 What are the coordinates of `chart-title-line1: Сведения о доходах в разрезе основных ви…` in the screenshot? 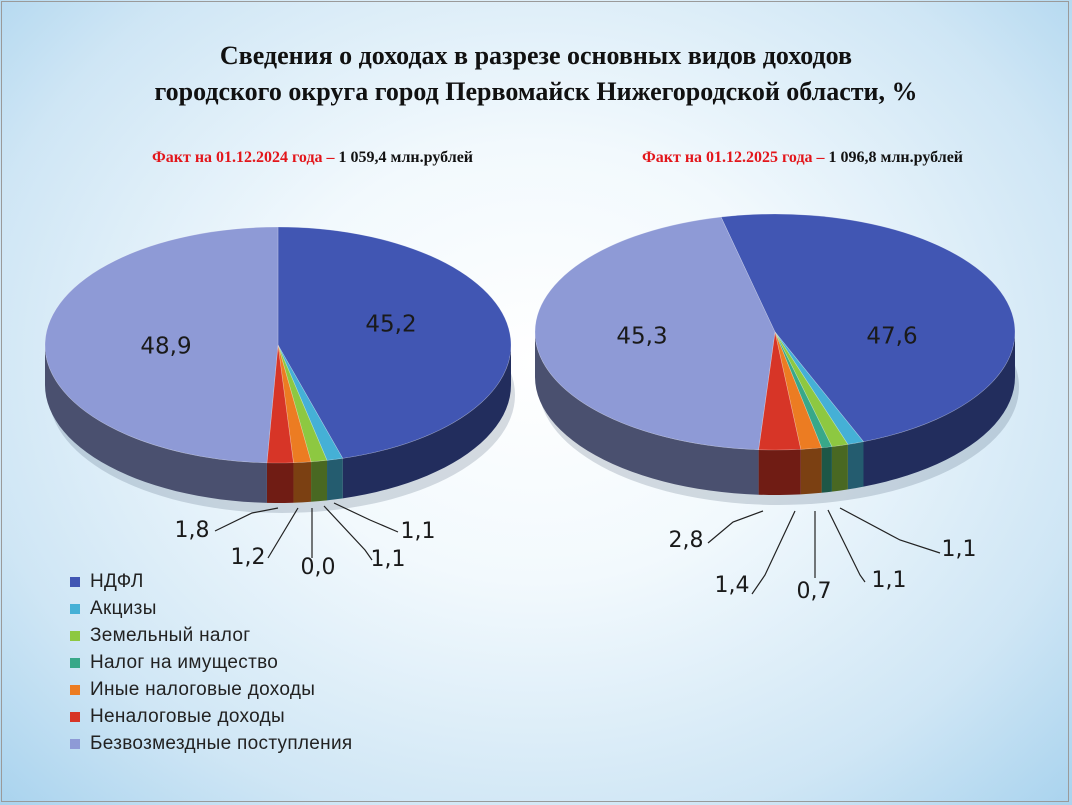 It's located at (536, 55).